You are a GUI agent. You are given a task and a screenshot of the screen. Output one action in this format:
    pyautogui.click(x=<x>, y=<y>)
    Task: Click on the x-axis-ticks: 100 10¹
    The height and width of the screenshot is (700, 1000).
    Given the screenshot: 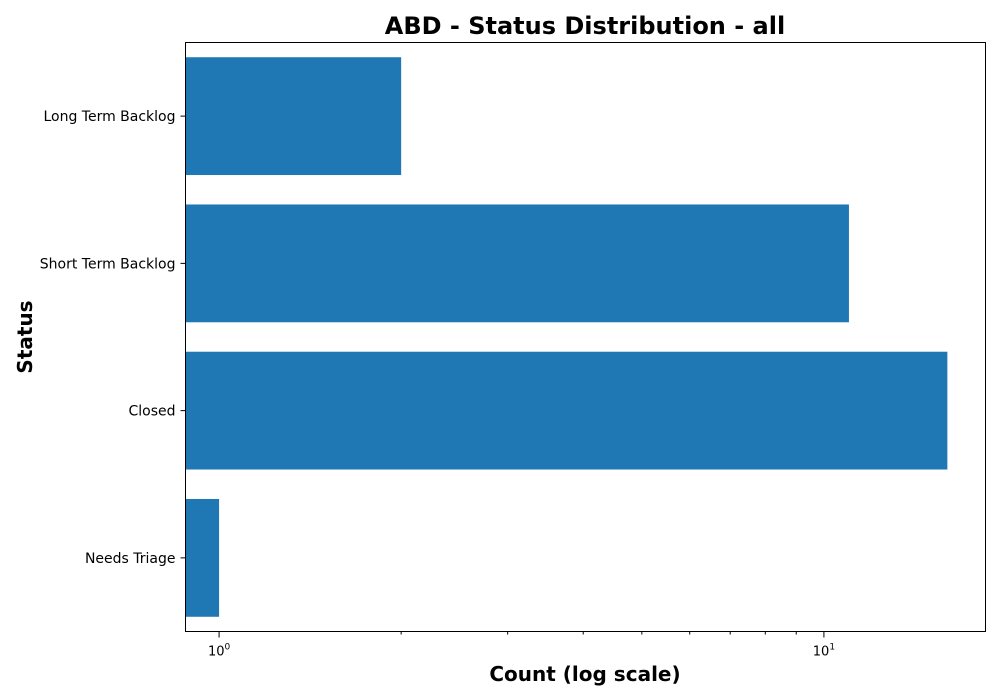 What is the action you would take?
    pyautogui.click(x=521, y=645)
    